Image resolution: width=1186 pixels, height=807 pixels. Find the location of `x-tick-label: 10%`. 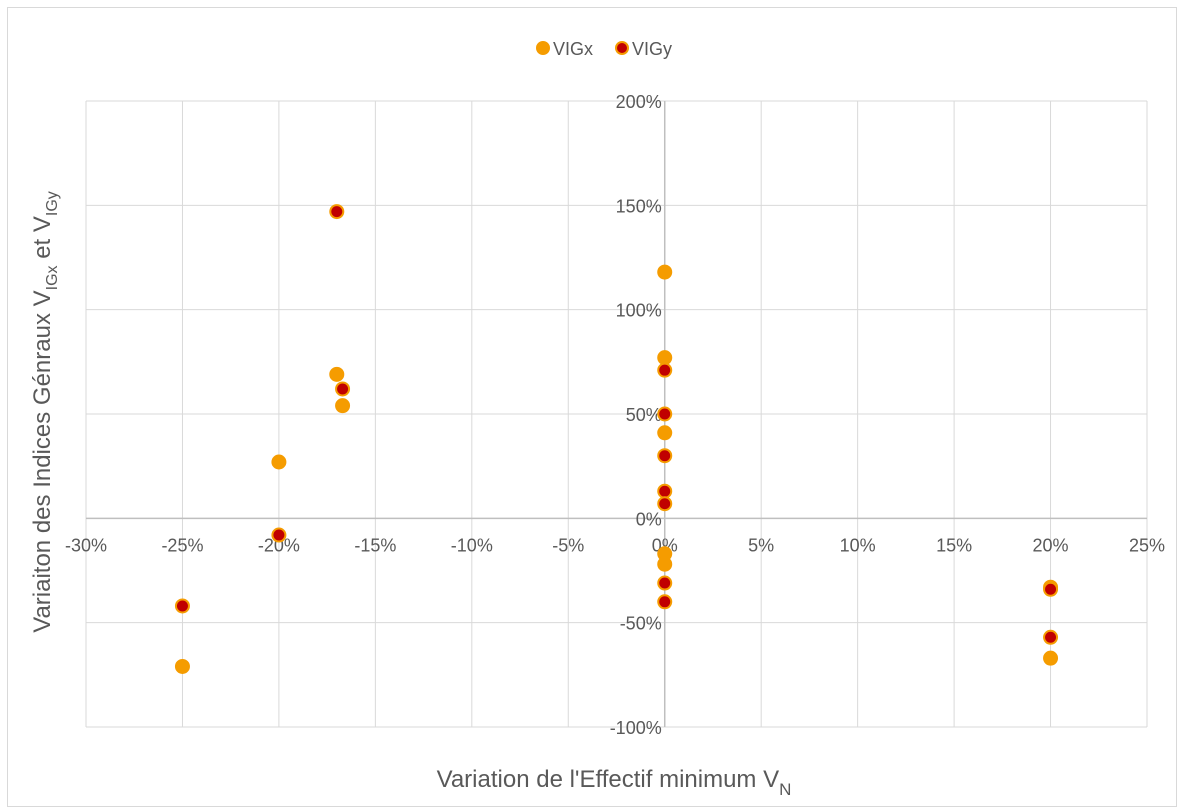

x-tick-label: 10% is located at coordinates (858, 545).